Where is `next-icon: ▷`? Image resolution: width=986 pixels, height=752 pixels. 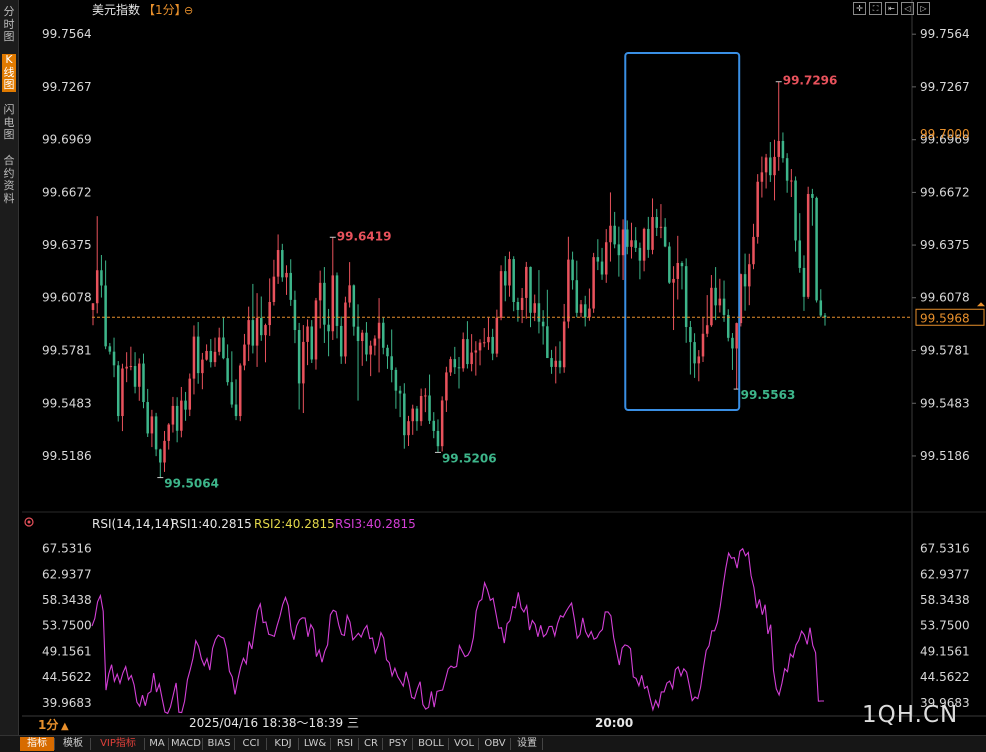 next-icon: ▷ is located at coordinates (923, 8).